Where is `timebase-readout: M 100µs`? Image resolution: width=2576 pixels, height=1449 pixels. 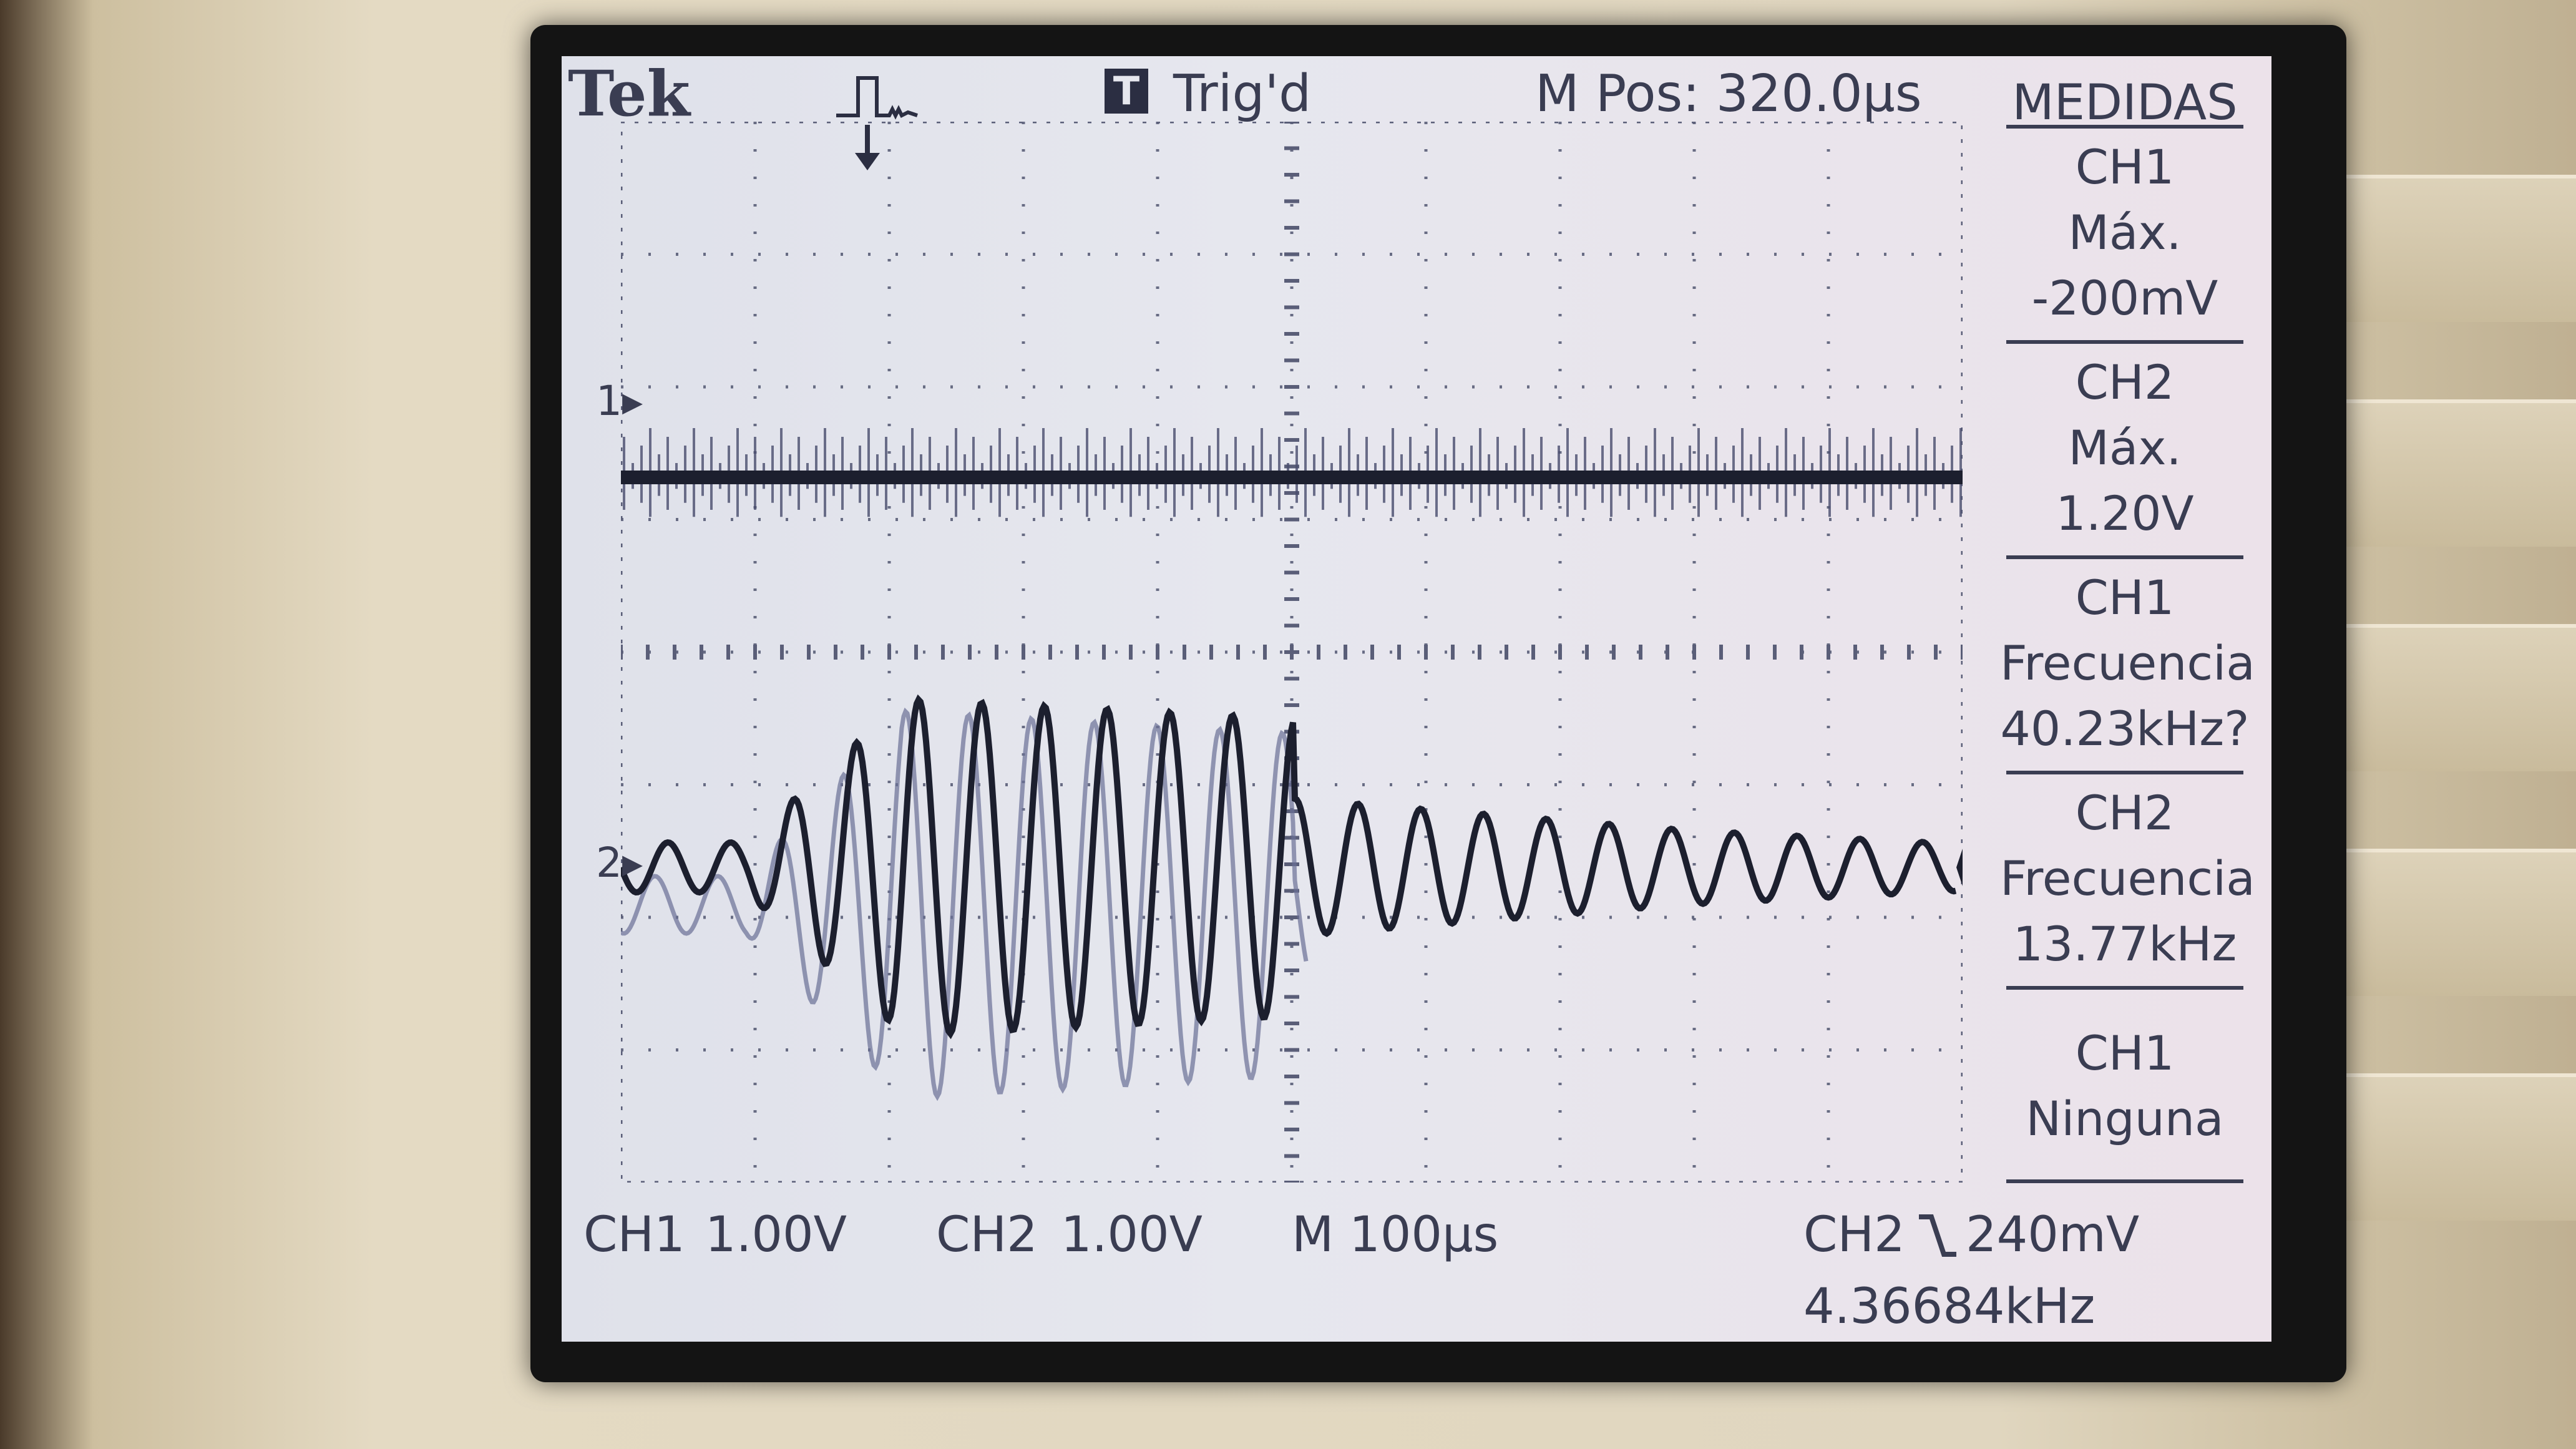 timebase-readout: M 100µs is located at coordinates (1395, 1235).